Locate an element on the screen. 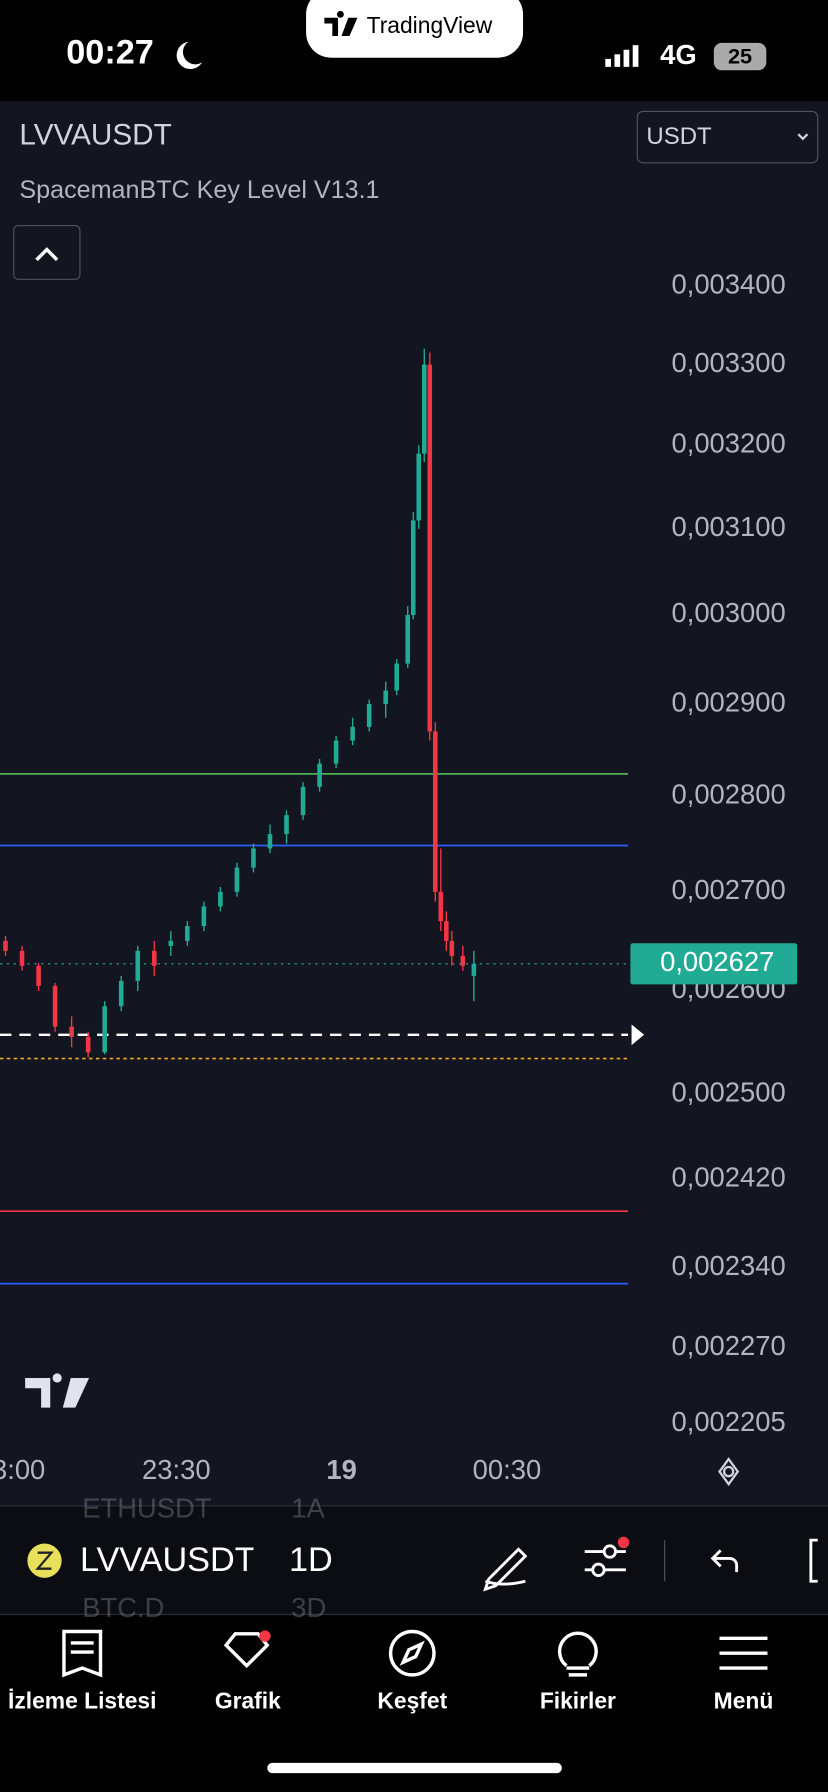 The image size is (828, 1792). indicators-icon is located at coordinates (605, 1560).